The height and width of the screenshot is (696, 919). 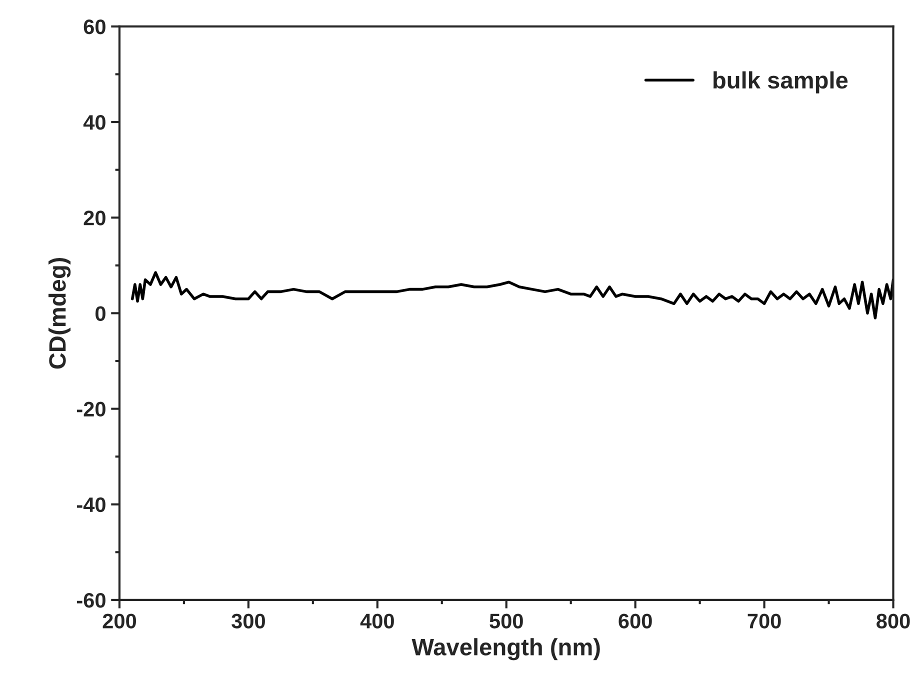 I want to click on y-axis-title: CD(mdeg), so click(x=59, y=313).